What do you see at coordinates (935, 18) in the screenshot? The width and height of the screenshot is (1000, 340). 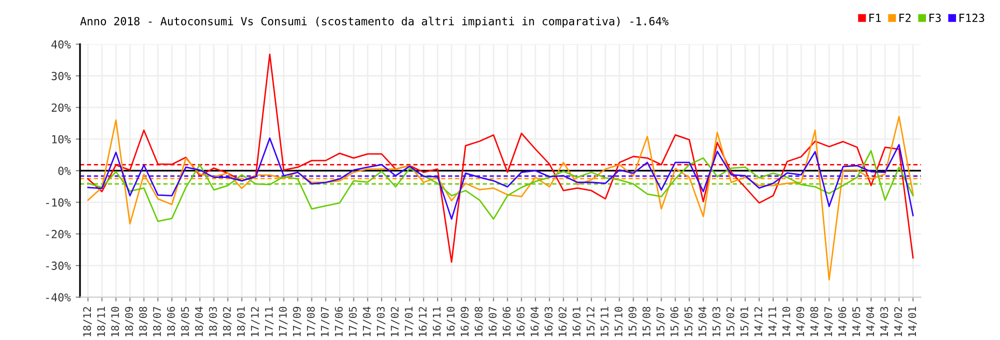 I see `legend-label: F3` at bounding box center [935, 18].